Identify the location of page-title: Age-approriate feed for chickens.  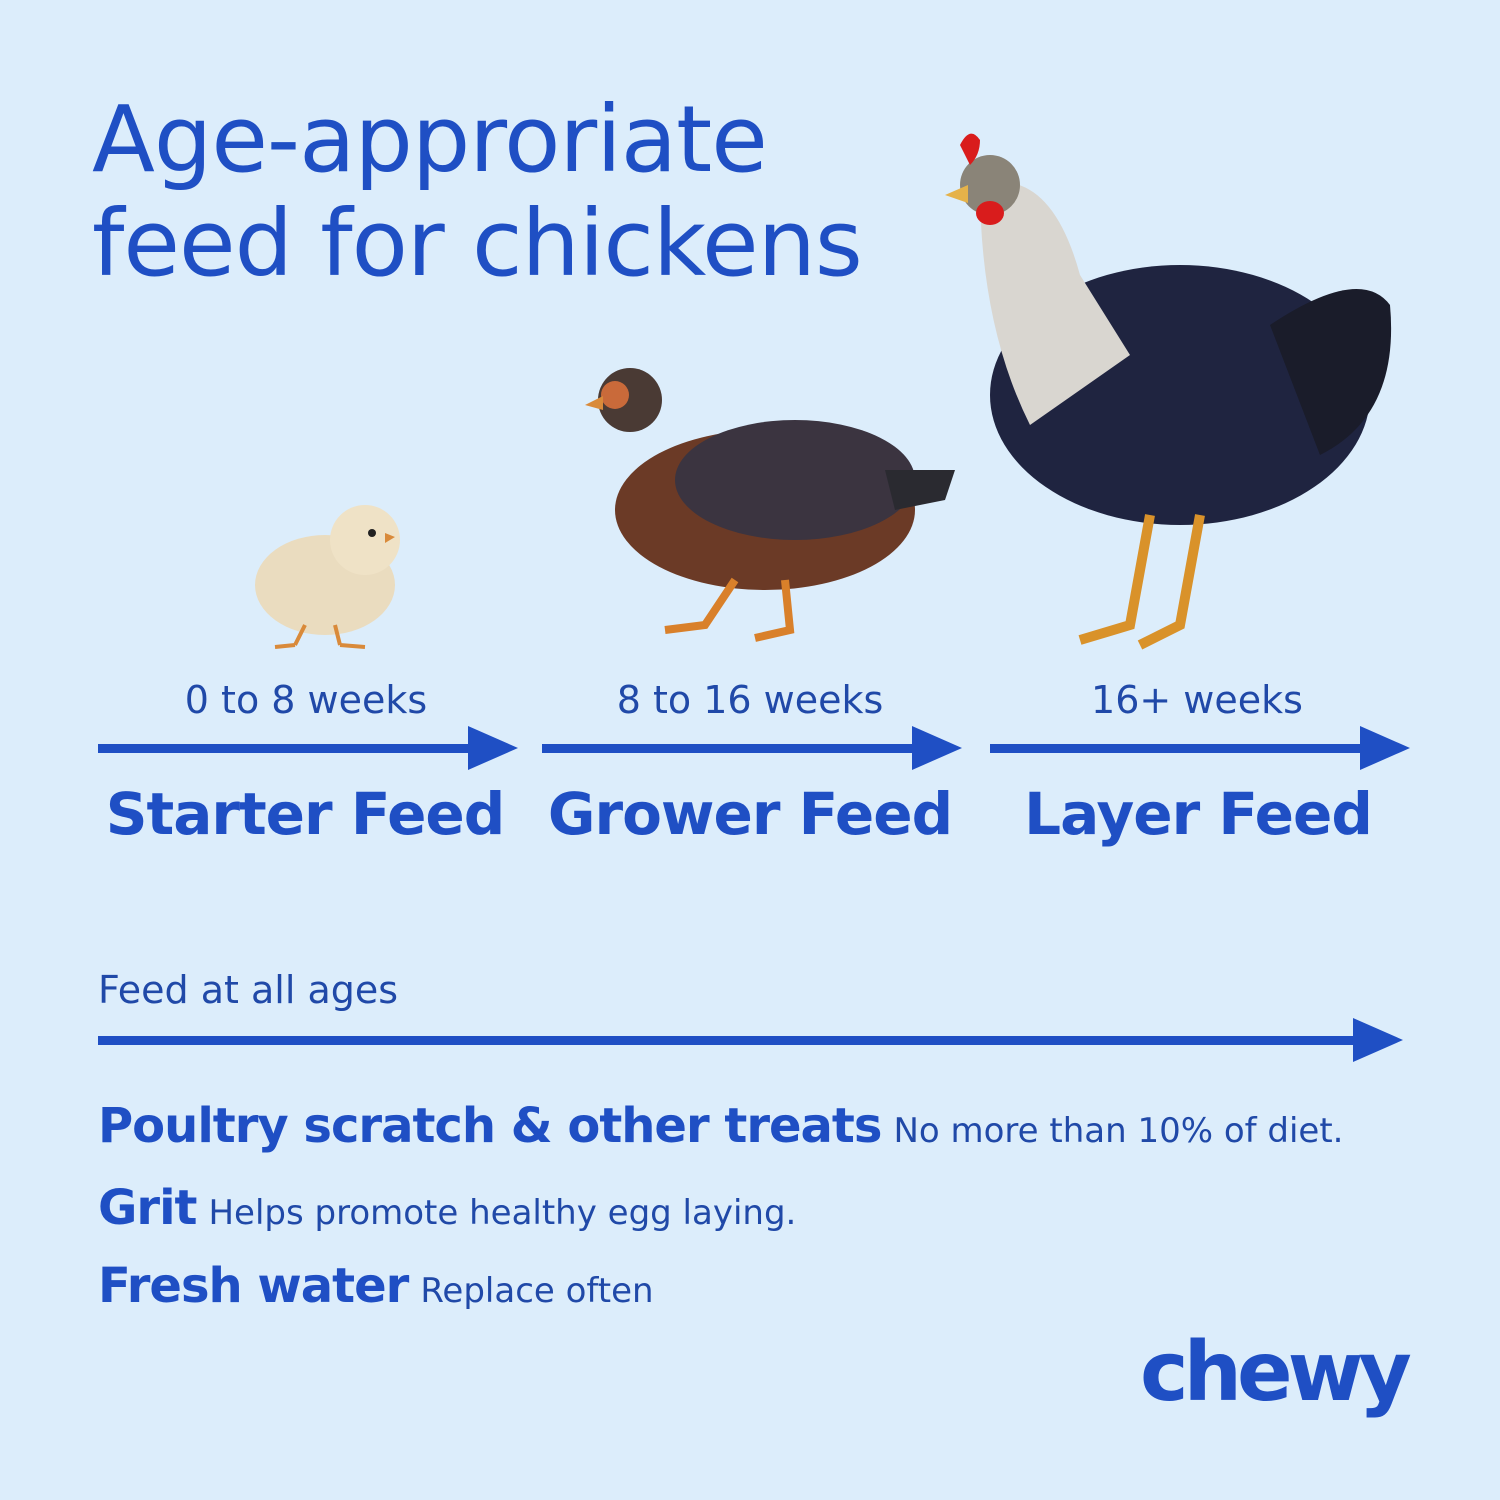
(477, 191).